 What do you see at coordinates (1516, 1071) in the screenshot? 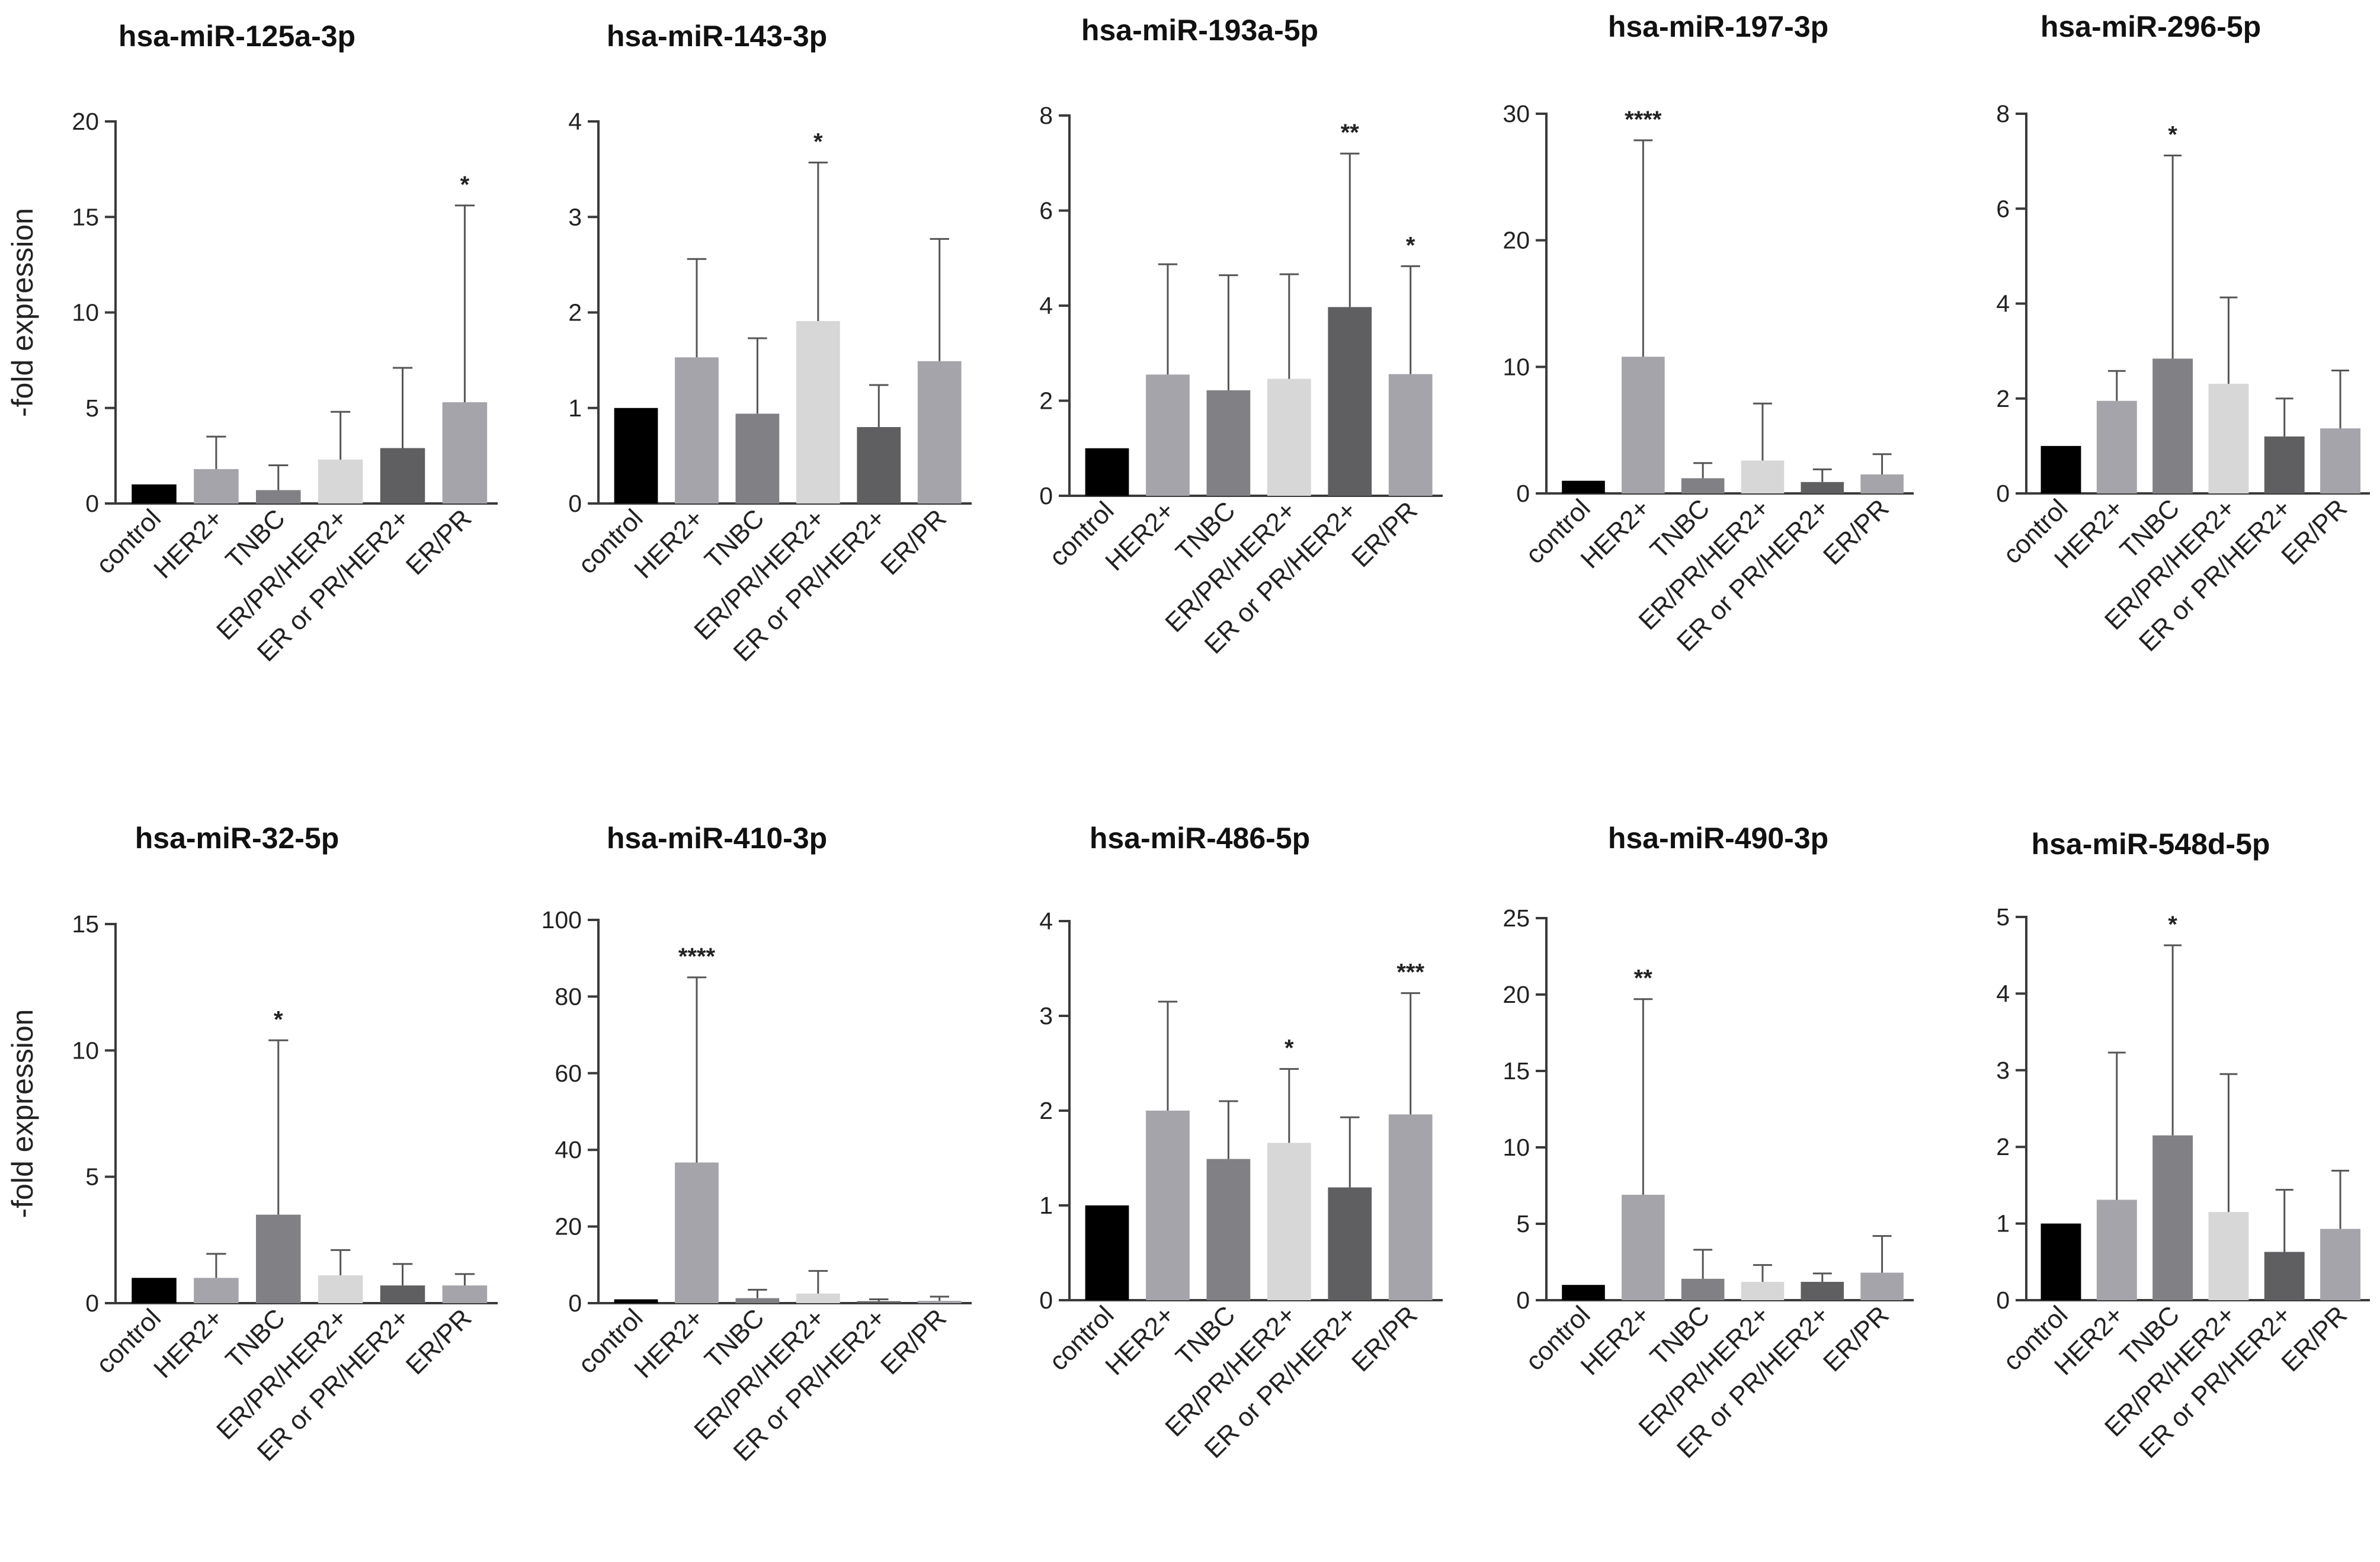
I see `y-tick-label: 15` at bounding box center [1516, 1071].